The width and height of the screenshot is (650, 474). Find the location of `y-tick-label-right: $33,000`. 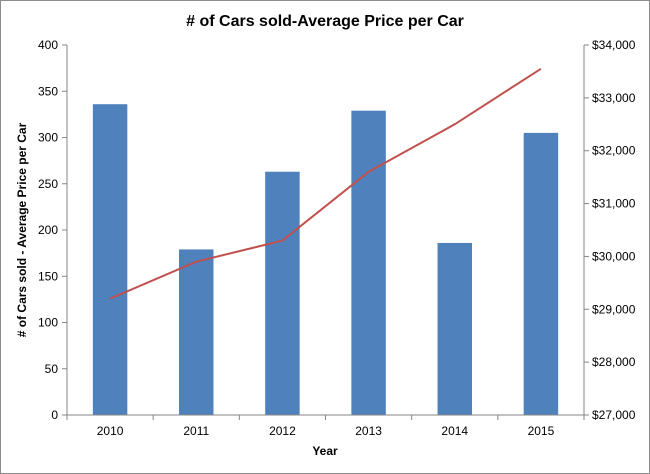

y-tick-label-right: $33,000 is located at coordinates (614, 98).